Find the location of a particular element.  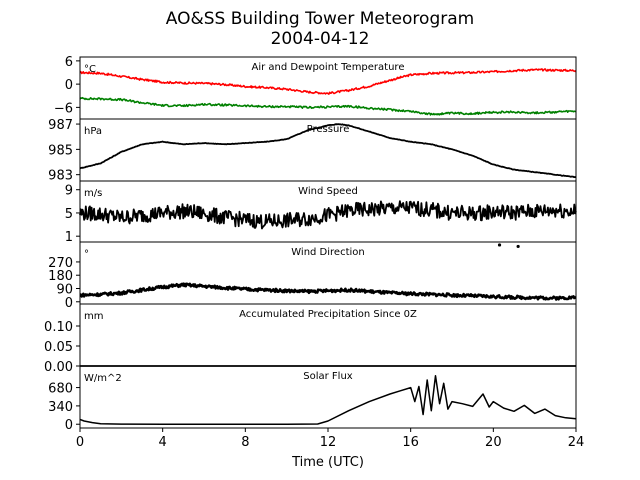

temperature-ytick-label: 0 is located at coordinates (69, 85).